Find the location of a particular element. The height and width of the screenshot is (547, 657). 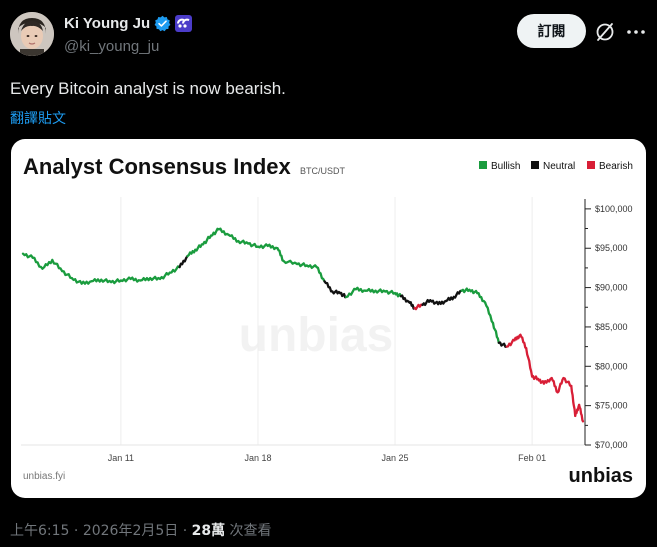

y-tick-label: $80,000 is located at coordinates (611, 366).